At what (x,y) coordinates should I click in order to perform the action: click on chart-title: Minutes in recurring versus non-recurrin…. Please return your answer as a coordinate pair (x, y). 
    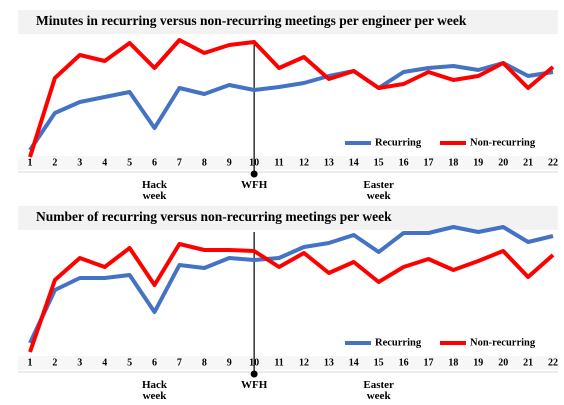
    Looking at the image, I should click on (251, 20).